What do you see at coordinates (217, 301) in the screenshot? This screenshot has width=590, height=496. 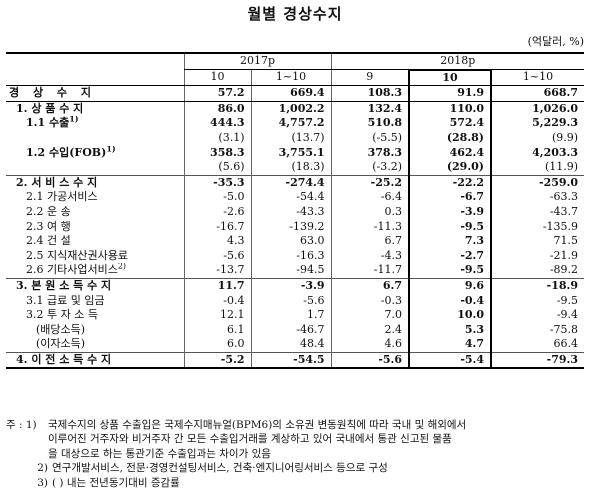 I see `row-value: -0.4` at bounding box center [217, 301].